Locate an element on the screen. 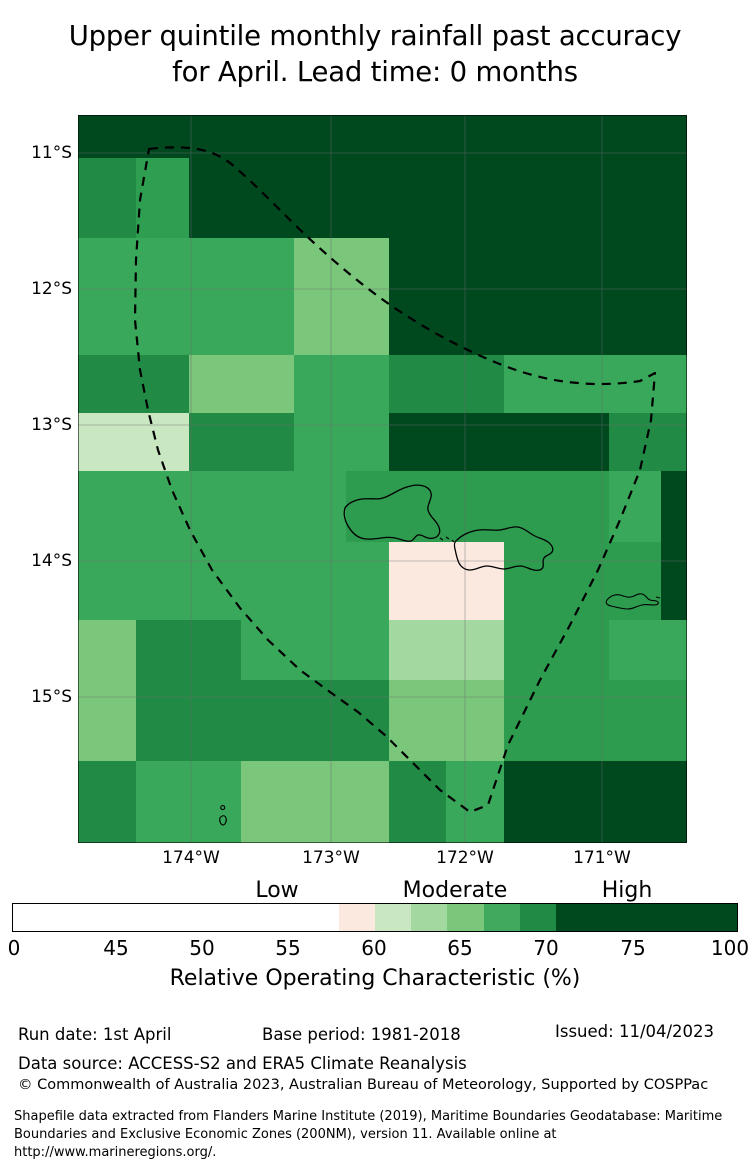  coastline-islets-south is located at coordinates (223, 815).